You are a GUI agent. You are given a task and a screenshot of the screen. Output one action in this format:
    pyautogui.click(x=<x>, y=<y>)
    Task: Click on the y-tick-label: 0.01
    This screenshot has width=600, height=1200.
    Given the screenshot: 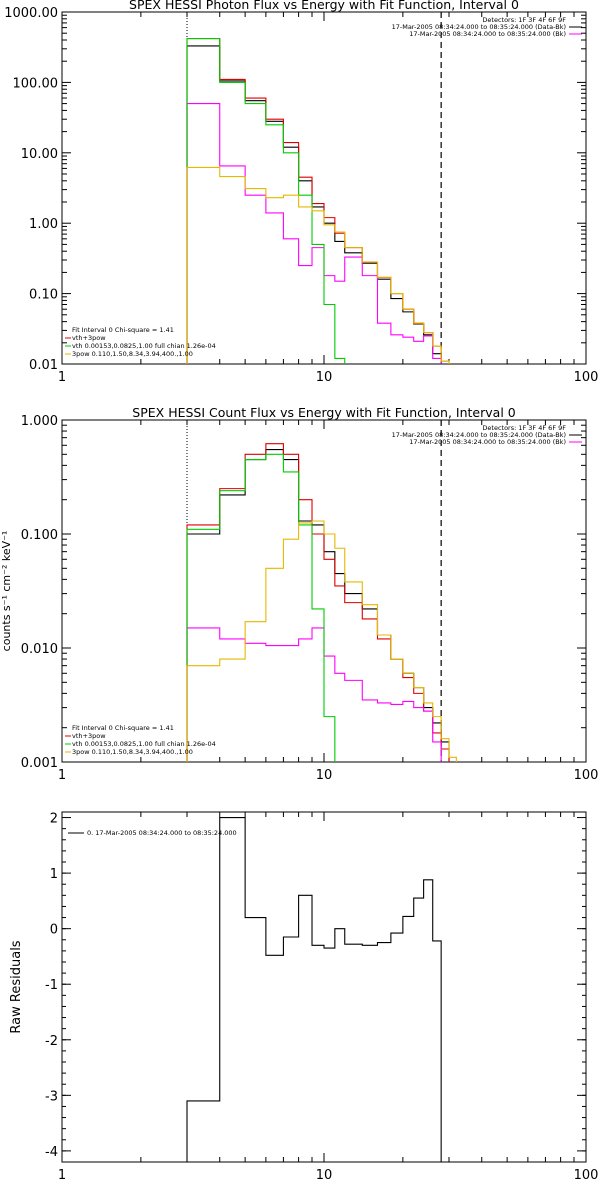 What is the action you would take?
    pyautogui.click(x=43, y=365)
    